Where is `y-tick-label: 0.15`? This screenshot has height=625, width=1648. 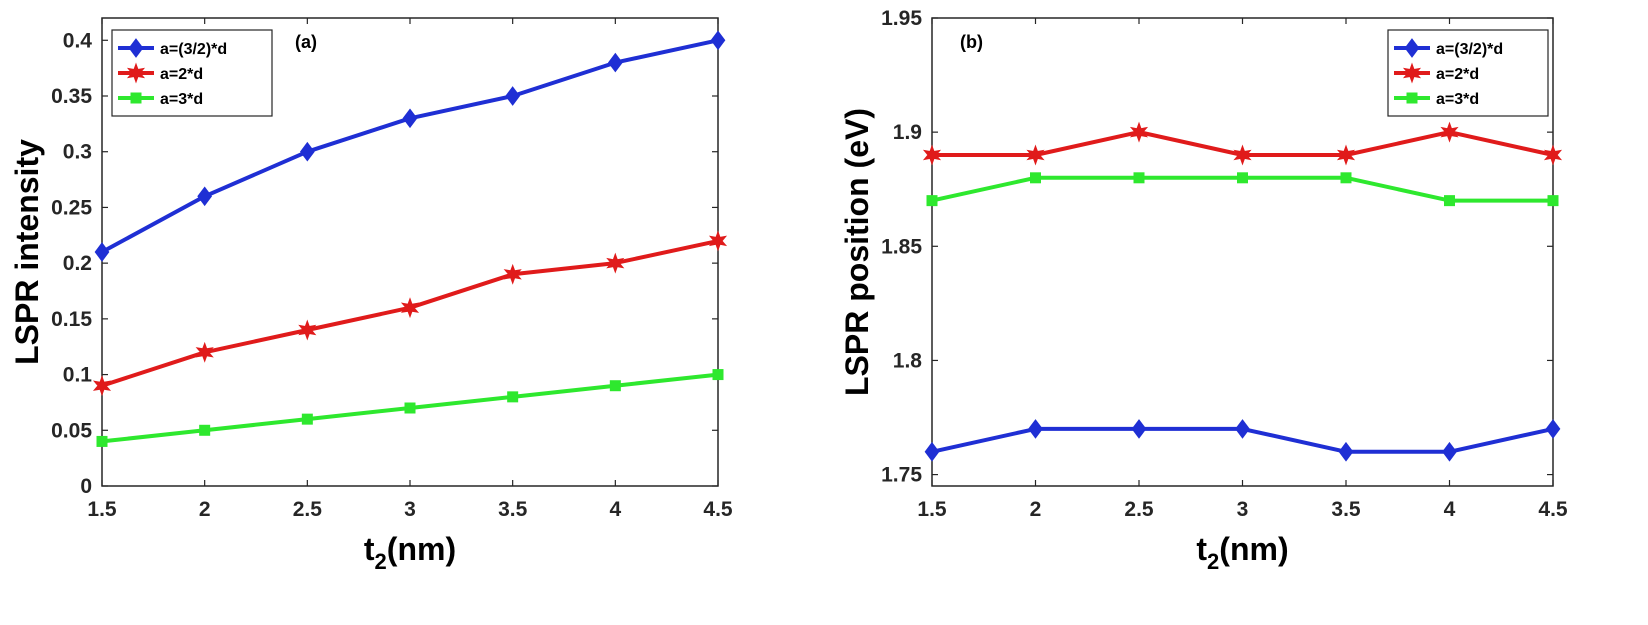
y-tick-label: 0.15 is located at coordinates (71, 319).